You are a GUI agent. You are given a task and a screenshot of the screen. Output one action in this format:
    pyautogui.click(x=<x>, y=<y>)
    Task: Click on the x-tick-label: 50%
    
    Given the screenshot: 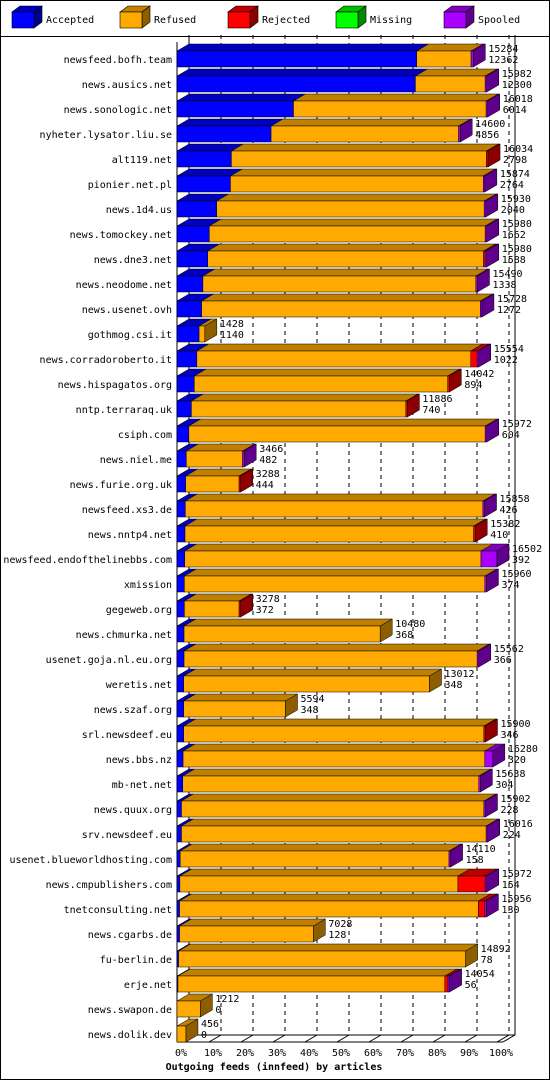 What is the action you would take?
    pyautogui.click(x=341, y=1053)
    